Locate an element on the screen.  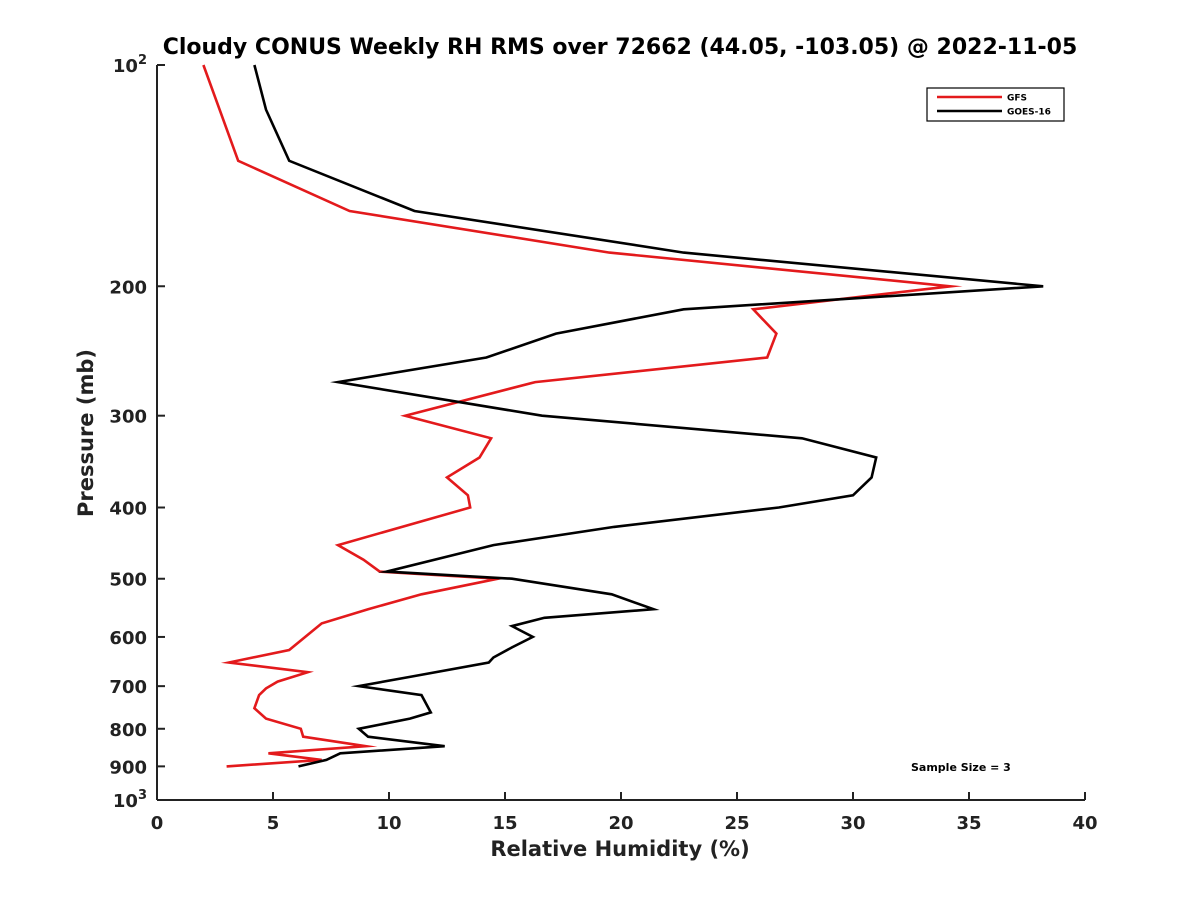
x-tick-label: 5 is located at coordinates (273, 823).